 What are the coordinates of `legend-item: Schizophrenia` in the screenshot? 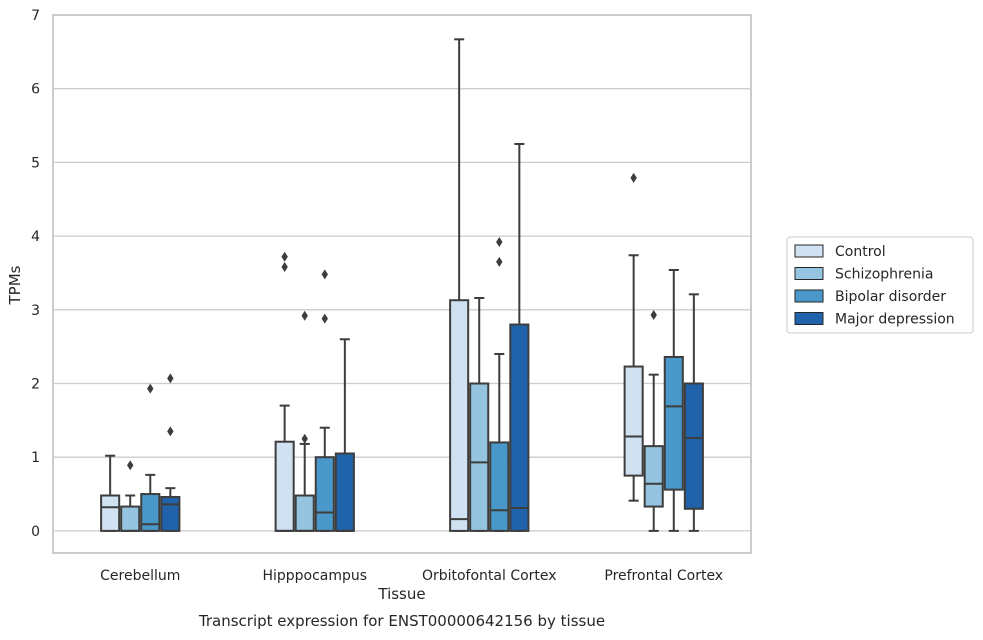 It's located at (863, 275).